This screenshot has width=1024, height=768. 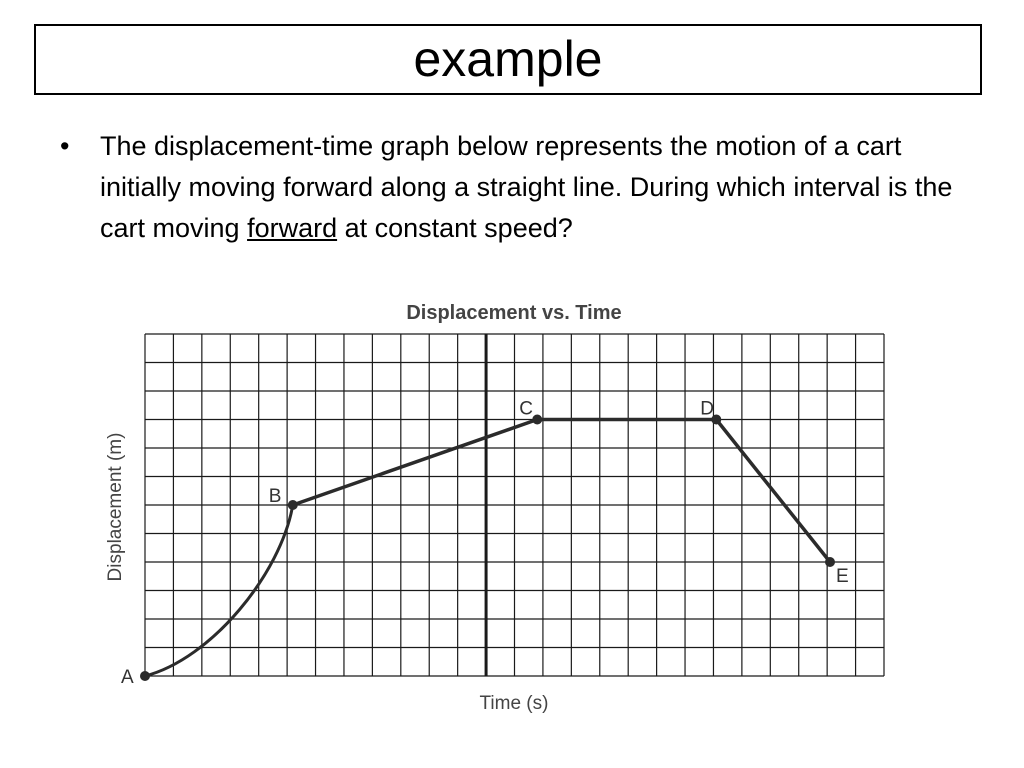 I want to click on point-a, so click(x=145, y=676).